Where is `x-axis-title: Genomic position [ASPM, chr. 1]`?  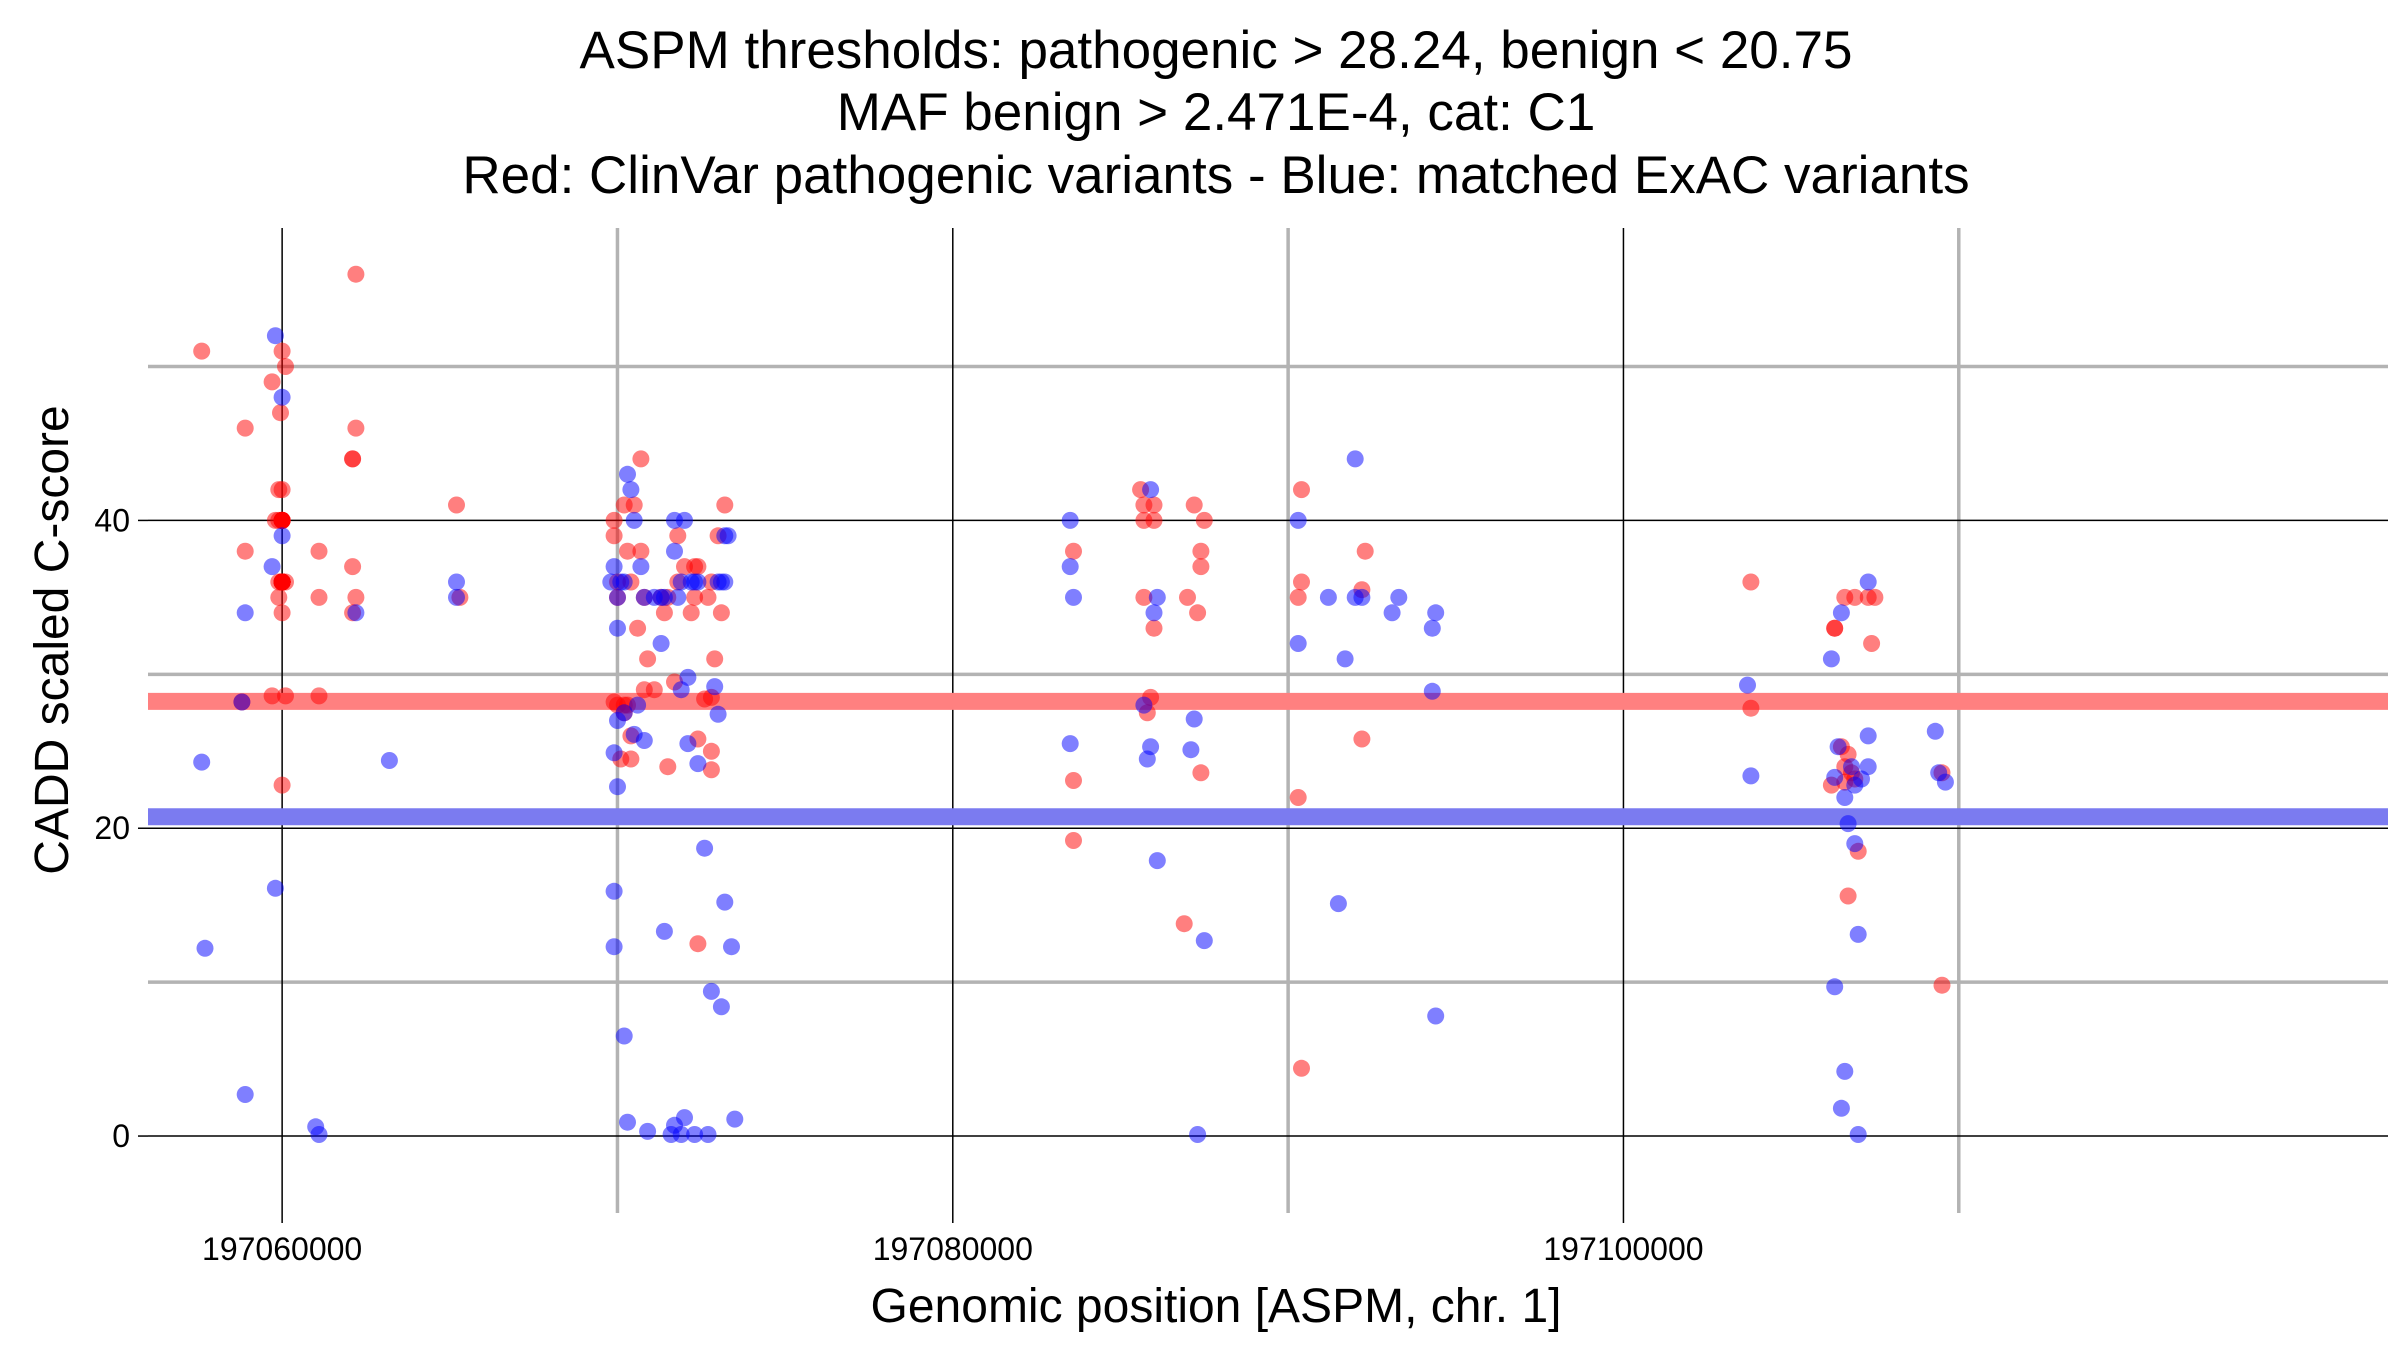 x-axis-title: Genomic position [ASPM, chr. 1] is located at coordinates (1216, 1306).